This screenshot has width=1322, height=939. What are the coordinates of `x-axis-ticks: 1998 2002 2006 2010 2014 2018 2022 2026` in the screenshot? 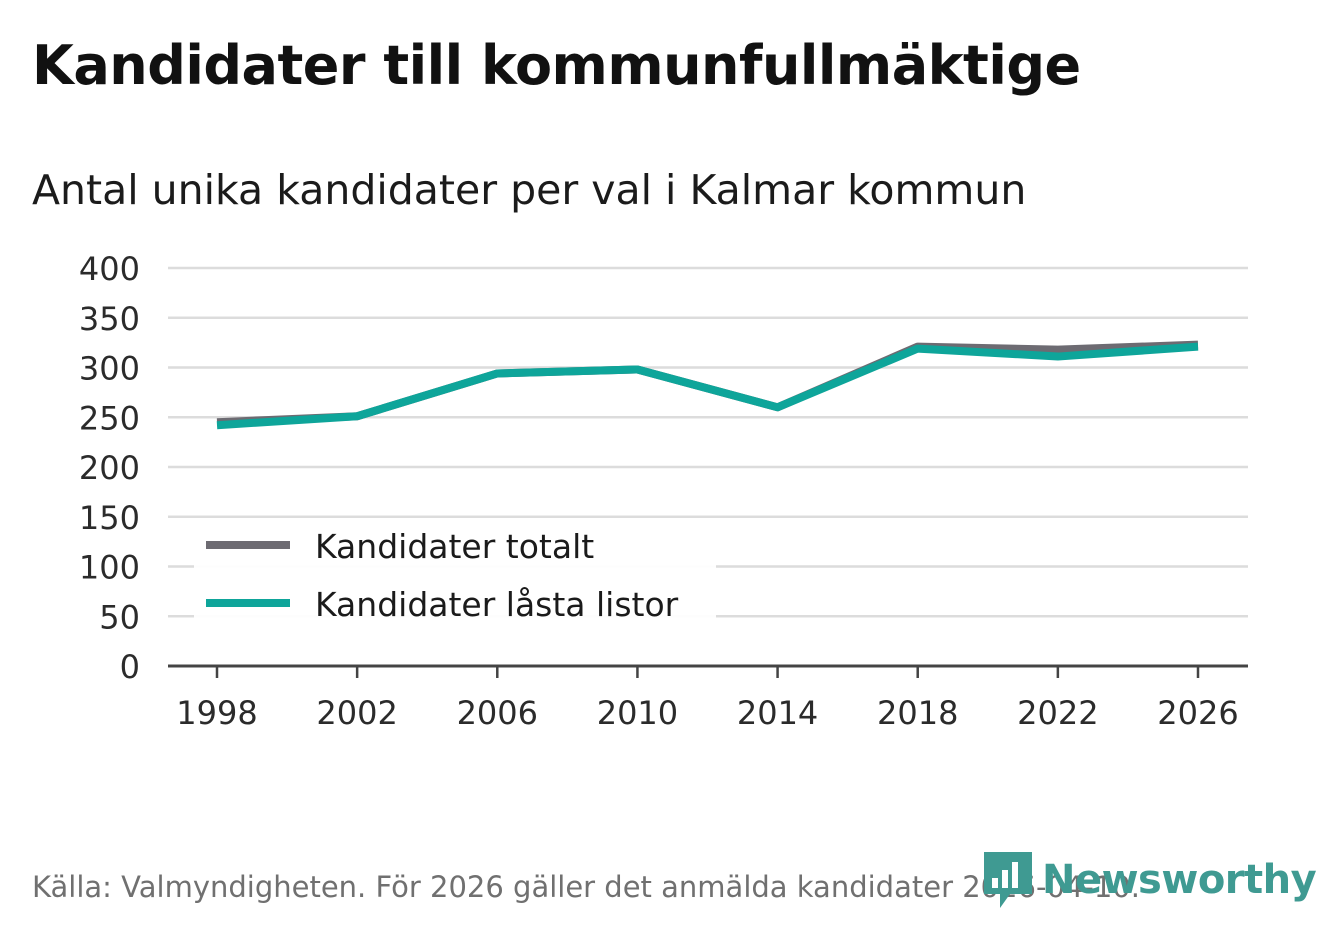 It's located at (707, 699).